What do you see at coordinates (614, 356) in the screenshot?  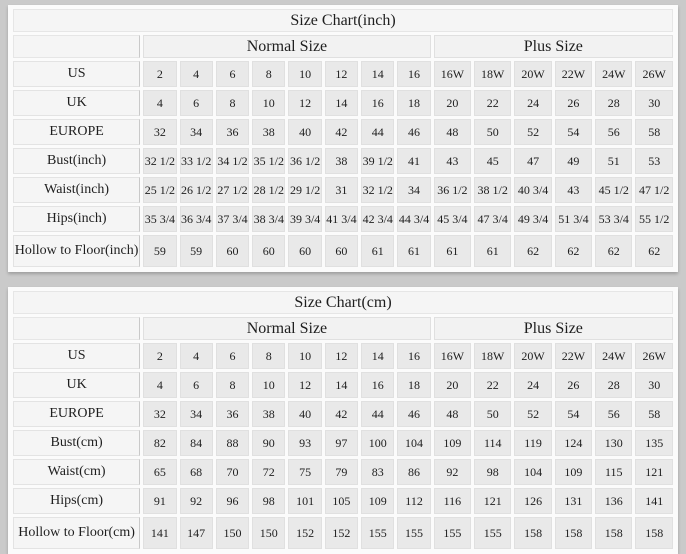 I see `size-cell: 24W` at bounding box center [614, 356].